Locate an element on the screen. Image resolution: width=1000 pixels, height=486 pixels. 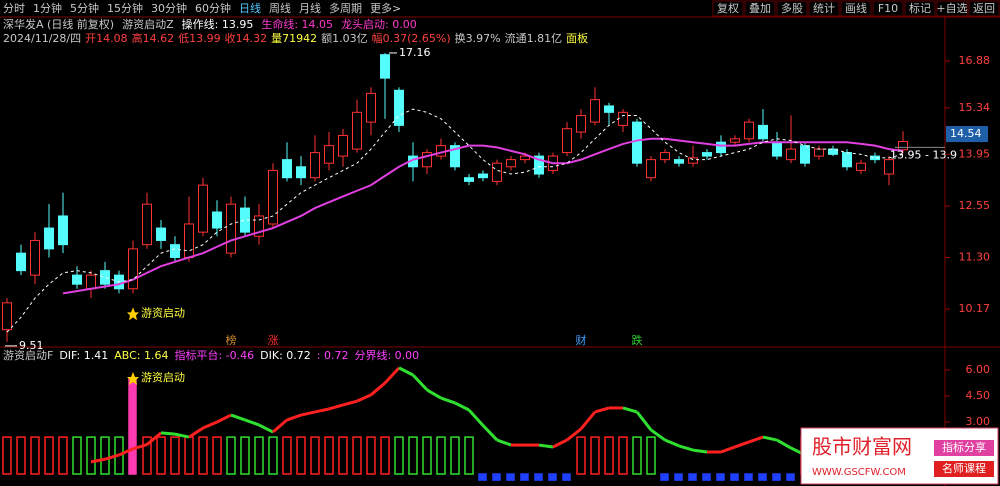
watermark-tag: 名师课程 is located at coordinates (964, 468).